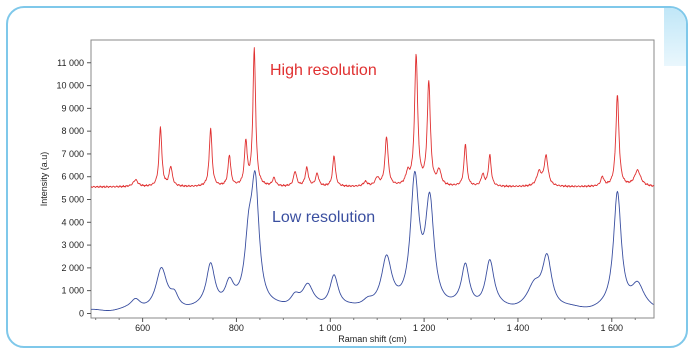  I want to click on x-tick-label: 600, so click(142, 328).